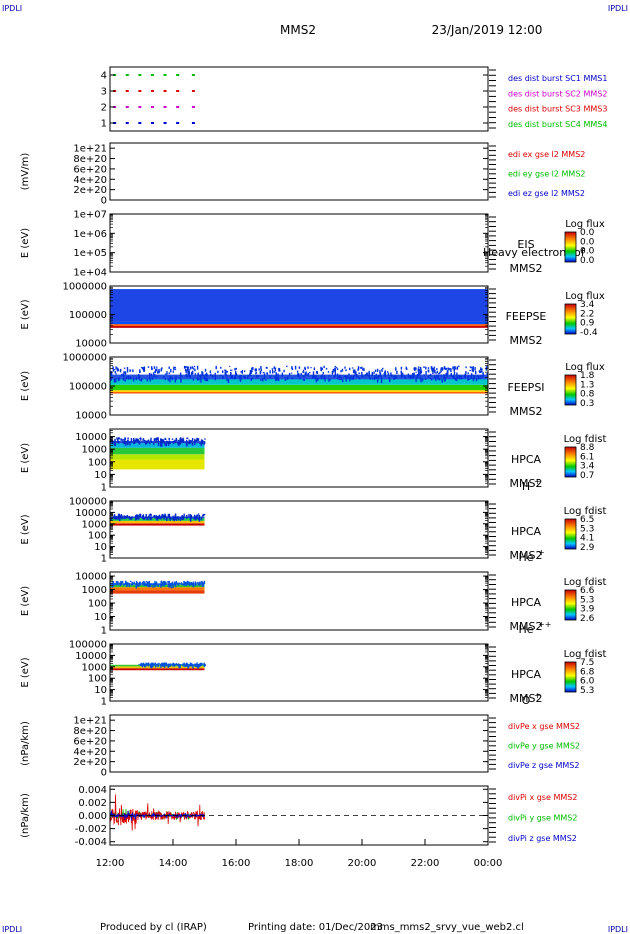  I want to click on species-label: He, so click(525, 557).